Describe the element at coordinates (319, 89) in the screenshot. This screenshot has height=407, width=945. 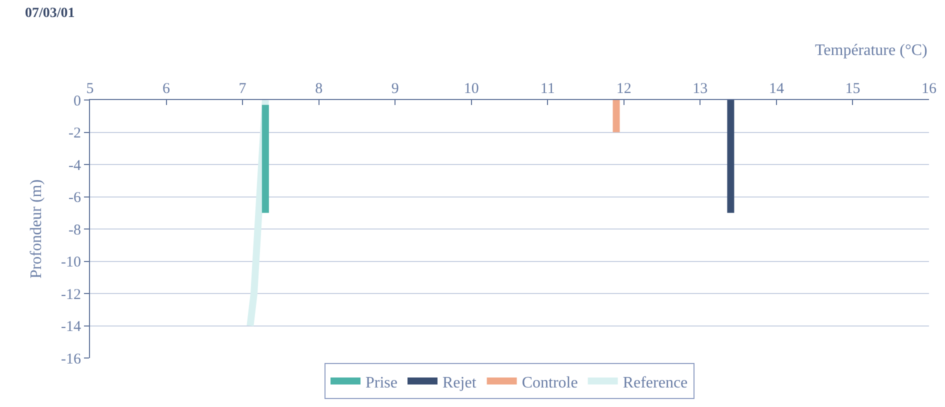
I see `x-tick-label: 8` at that location.